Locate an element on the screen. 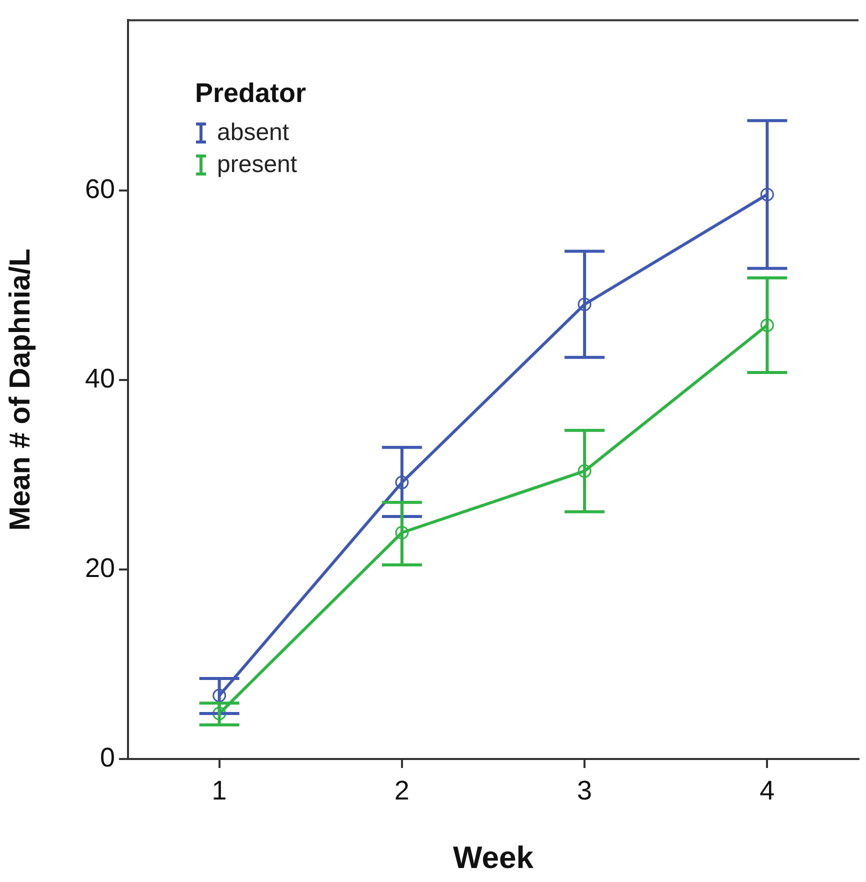 The image size is (866, 882). x-tick-label: 2 is located at coordinates (402, 791).